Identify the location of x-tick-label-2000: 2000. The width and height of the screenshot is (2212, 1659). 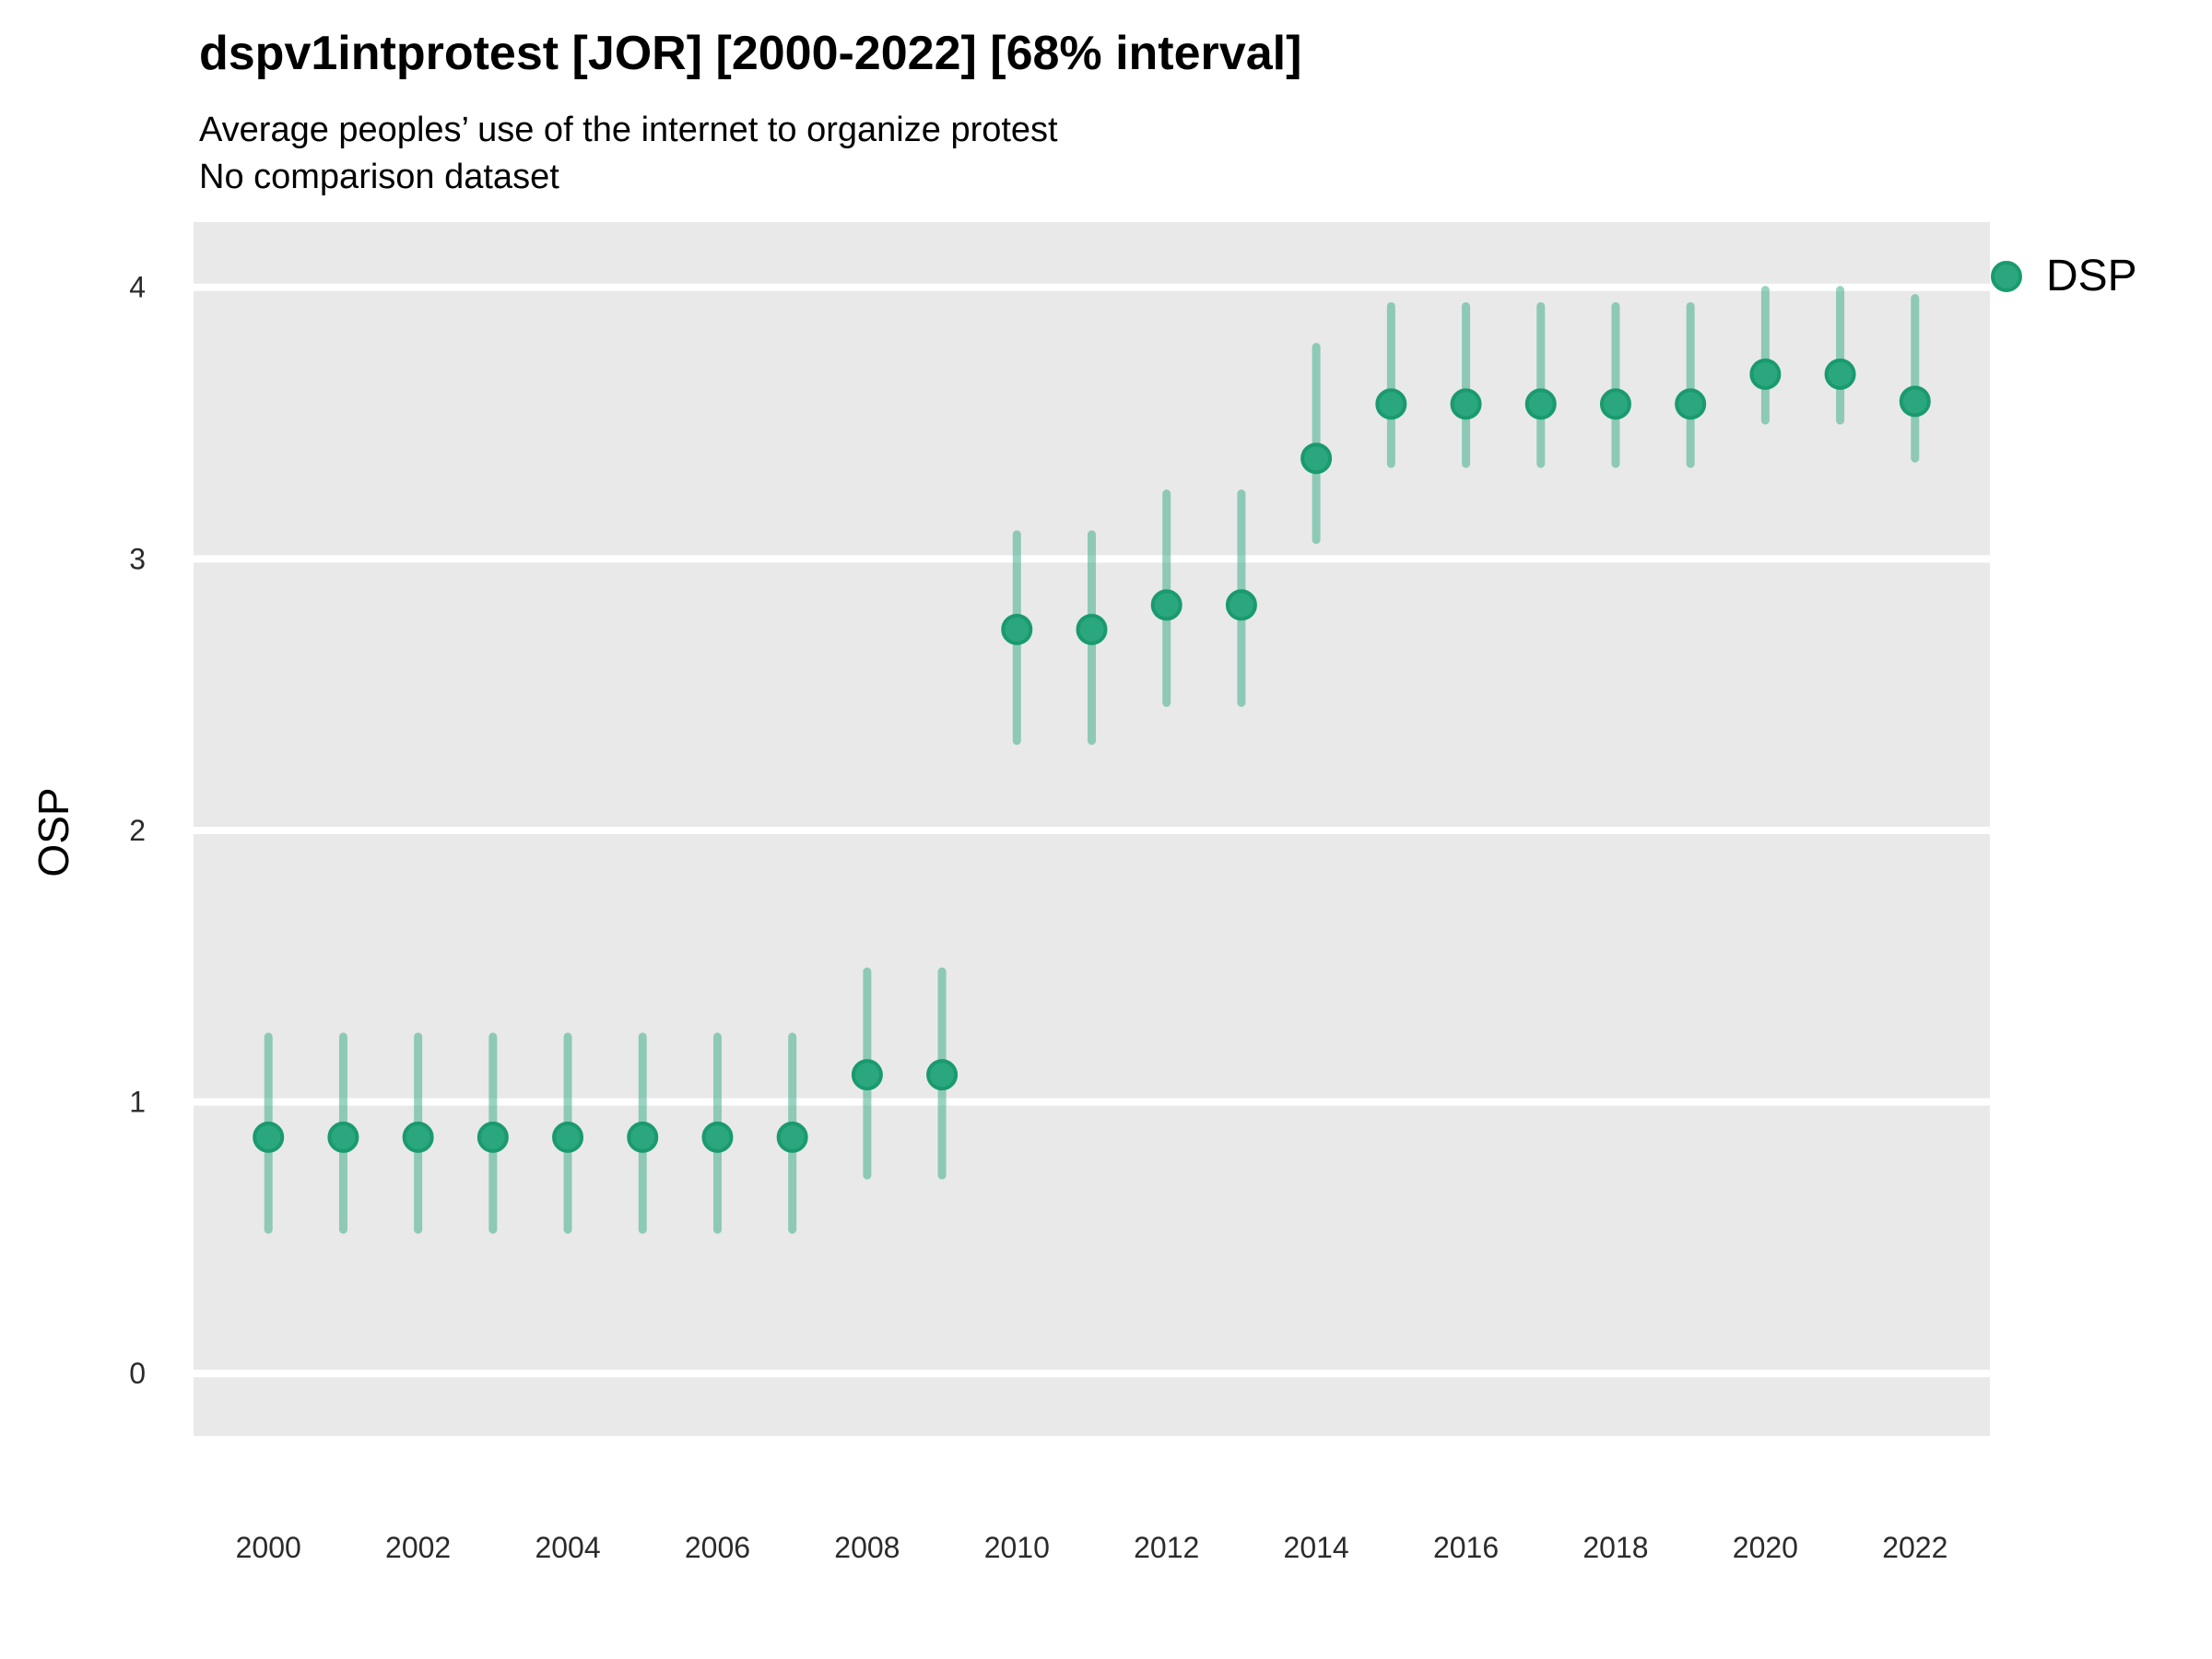
(268, 1547).